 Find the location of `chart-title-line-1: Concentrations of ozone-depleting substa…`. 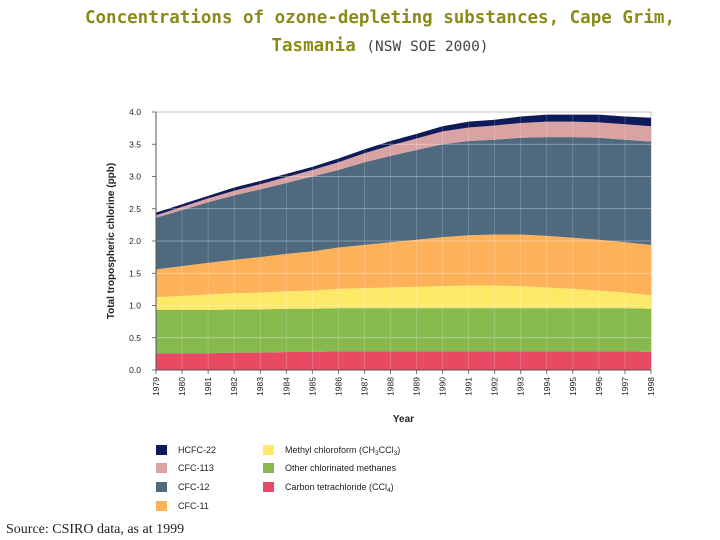

chart-title-line-1: Concentrations of ozone-depleting substa… is located at coordinates (379, 18).